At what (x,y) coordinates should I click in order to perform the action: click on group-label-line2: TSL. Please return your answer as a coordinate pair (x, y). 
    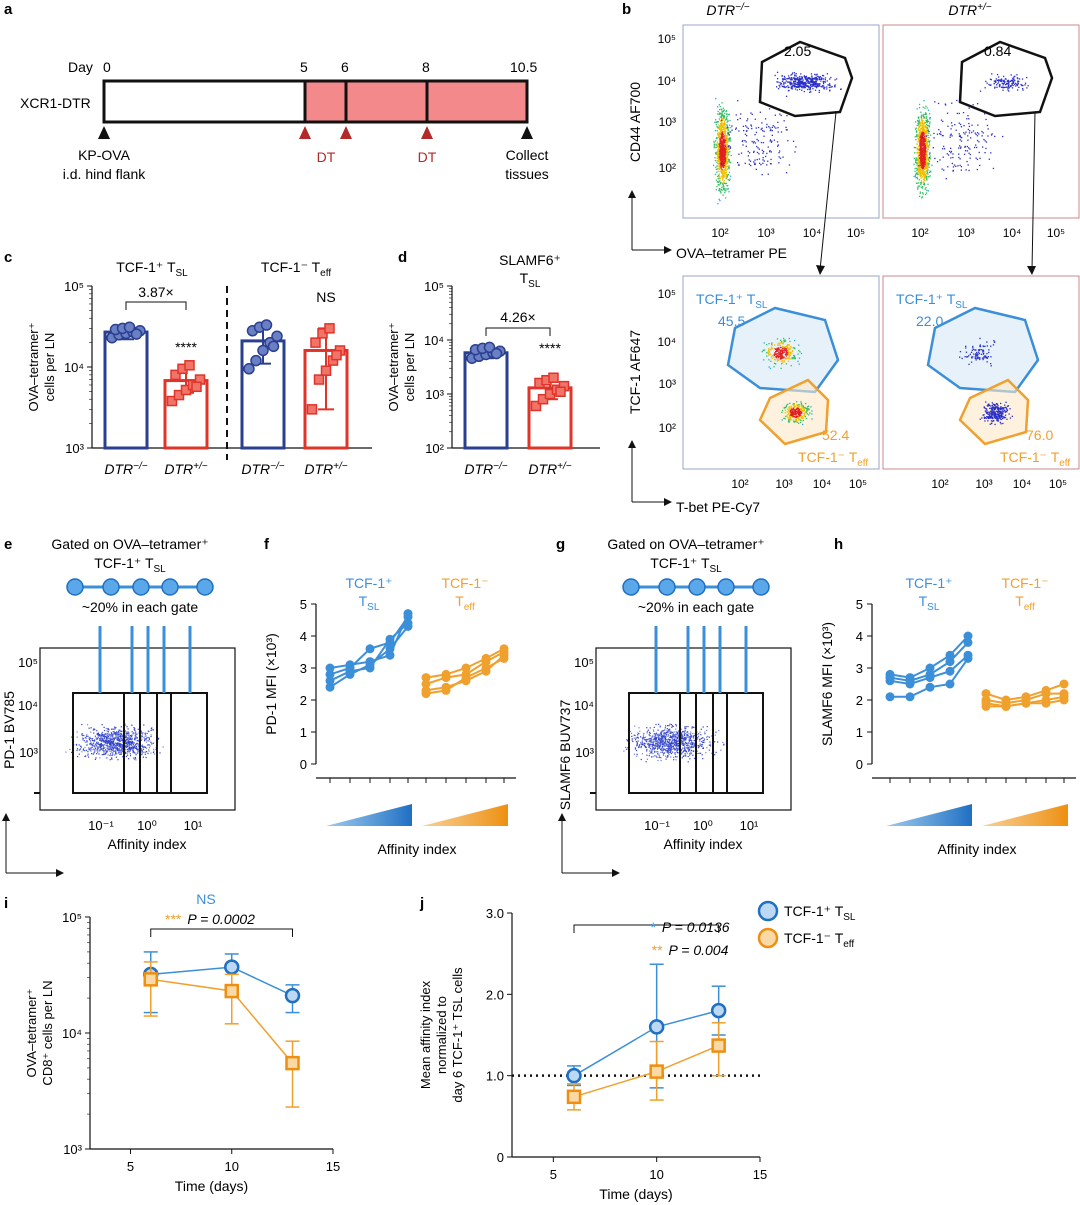
    Looking at the image, I should click on (369, 603).